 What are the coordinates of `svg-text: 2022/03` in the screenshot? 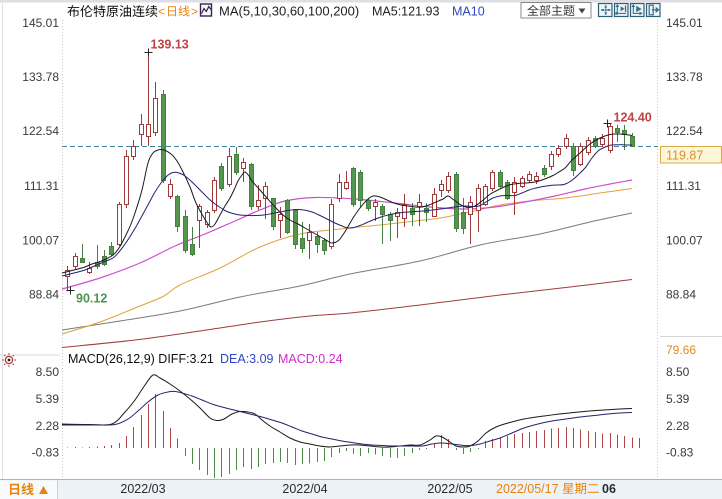 It's located at (142, 489).